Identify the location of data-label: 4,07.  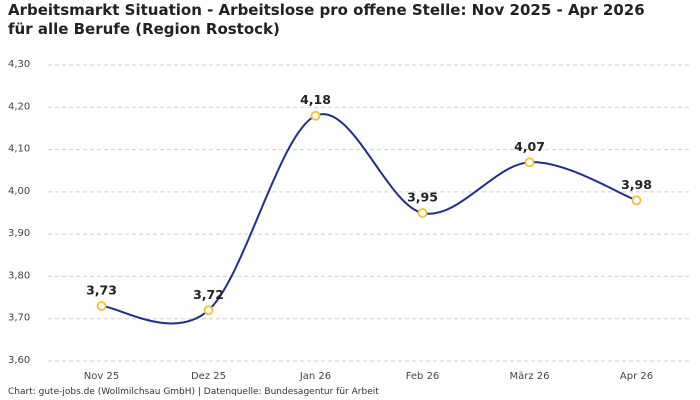
(529, 146).